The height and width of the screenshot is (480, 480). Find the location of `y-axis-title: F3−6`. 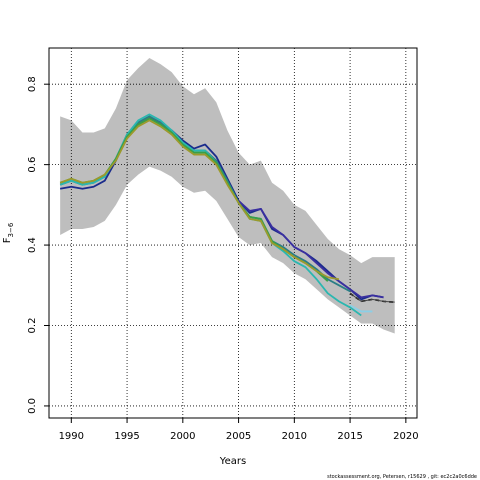

y-axis-title: F3−6 is located at coordinates (8, 232).